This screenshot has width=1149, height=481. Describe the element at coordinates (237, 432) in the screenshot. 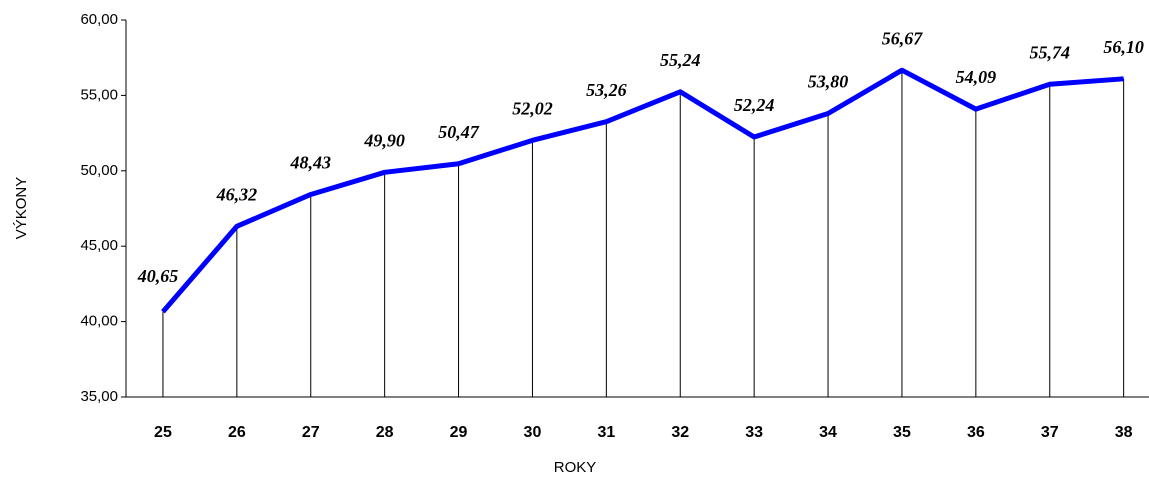

I see `x-tick-label: 26` at that location.